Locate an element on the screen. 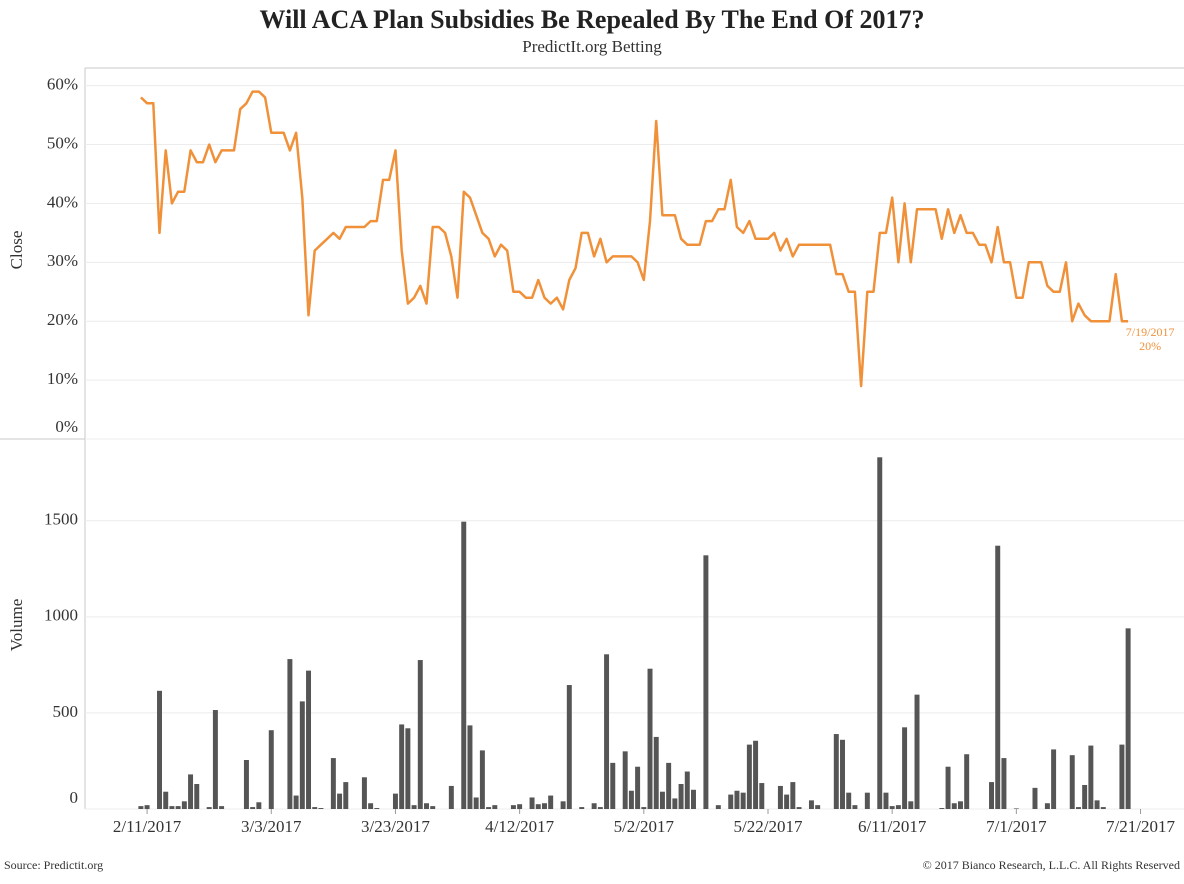  x-tick-label: 6/11/2017 is located at coordinates (892, 826).